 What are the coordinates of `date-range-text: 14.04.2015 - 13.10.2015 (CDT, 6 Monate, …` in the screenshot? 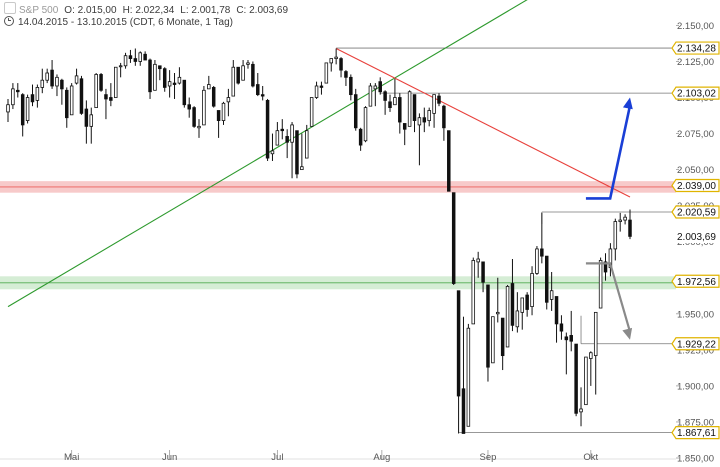 It's located at (125, 22).